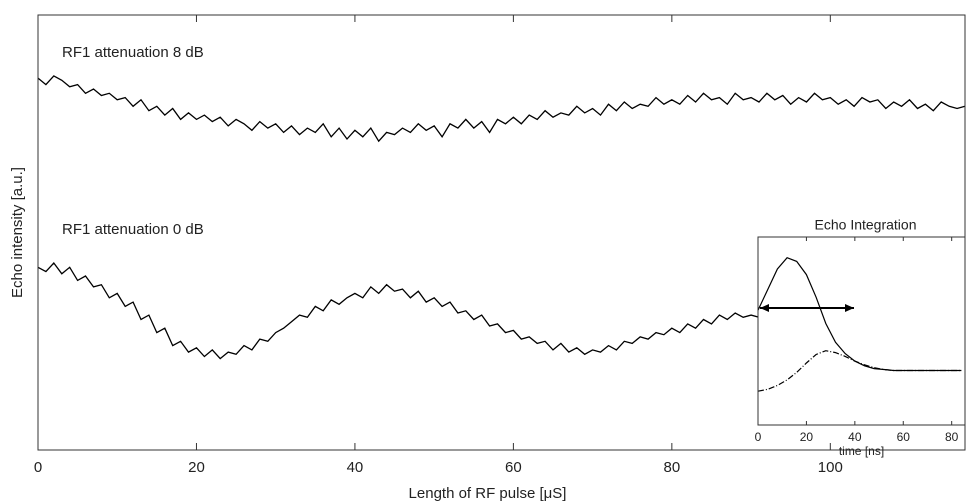 The height and width of the screenshot is (504, 966). Describe the element at coordinates (866, 225) in the screenshot. I see `inset-title: Echo Integration` at that location.